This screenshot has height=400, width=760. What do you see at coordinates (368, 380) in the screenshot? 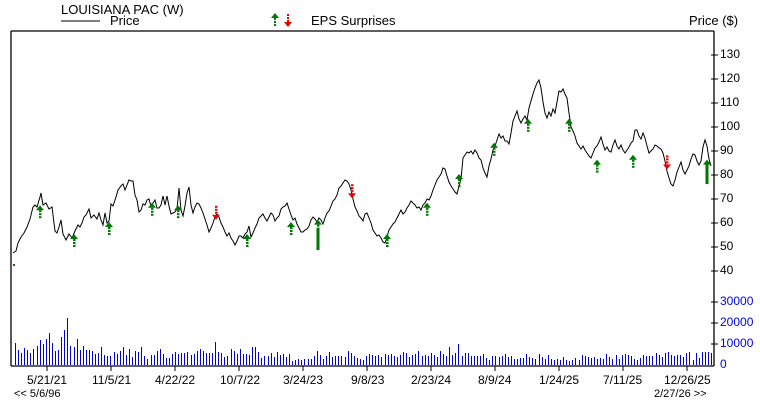
I see `x-tick-label: 9/8/23` at bounding box center [368, 380].